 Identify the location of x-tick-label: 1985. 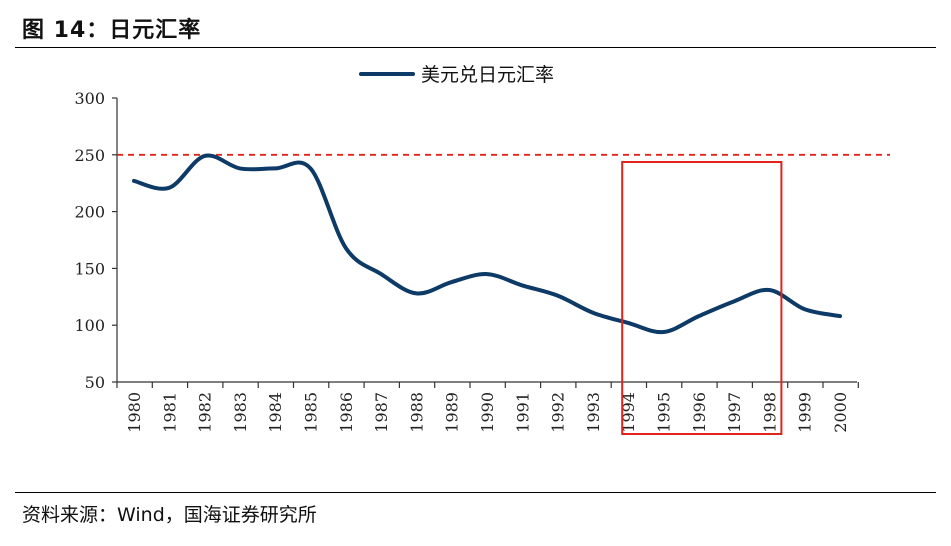
(311, 412).